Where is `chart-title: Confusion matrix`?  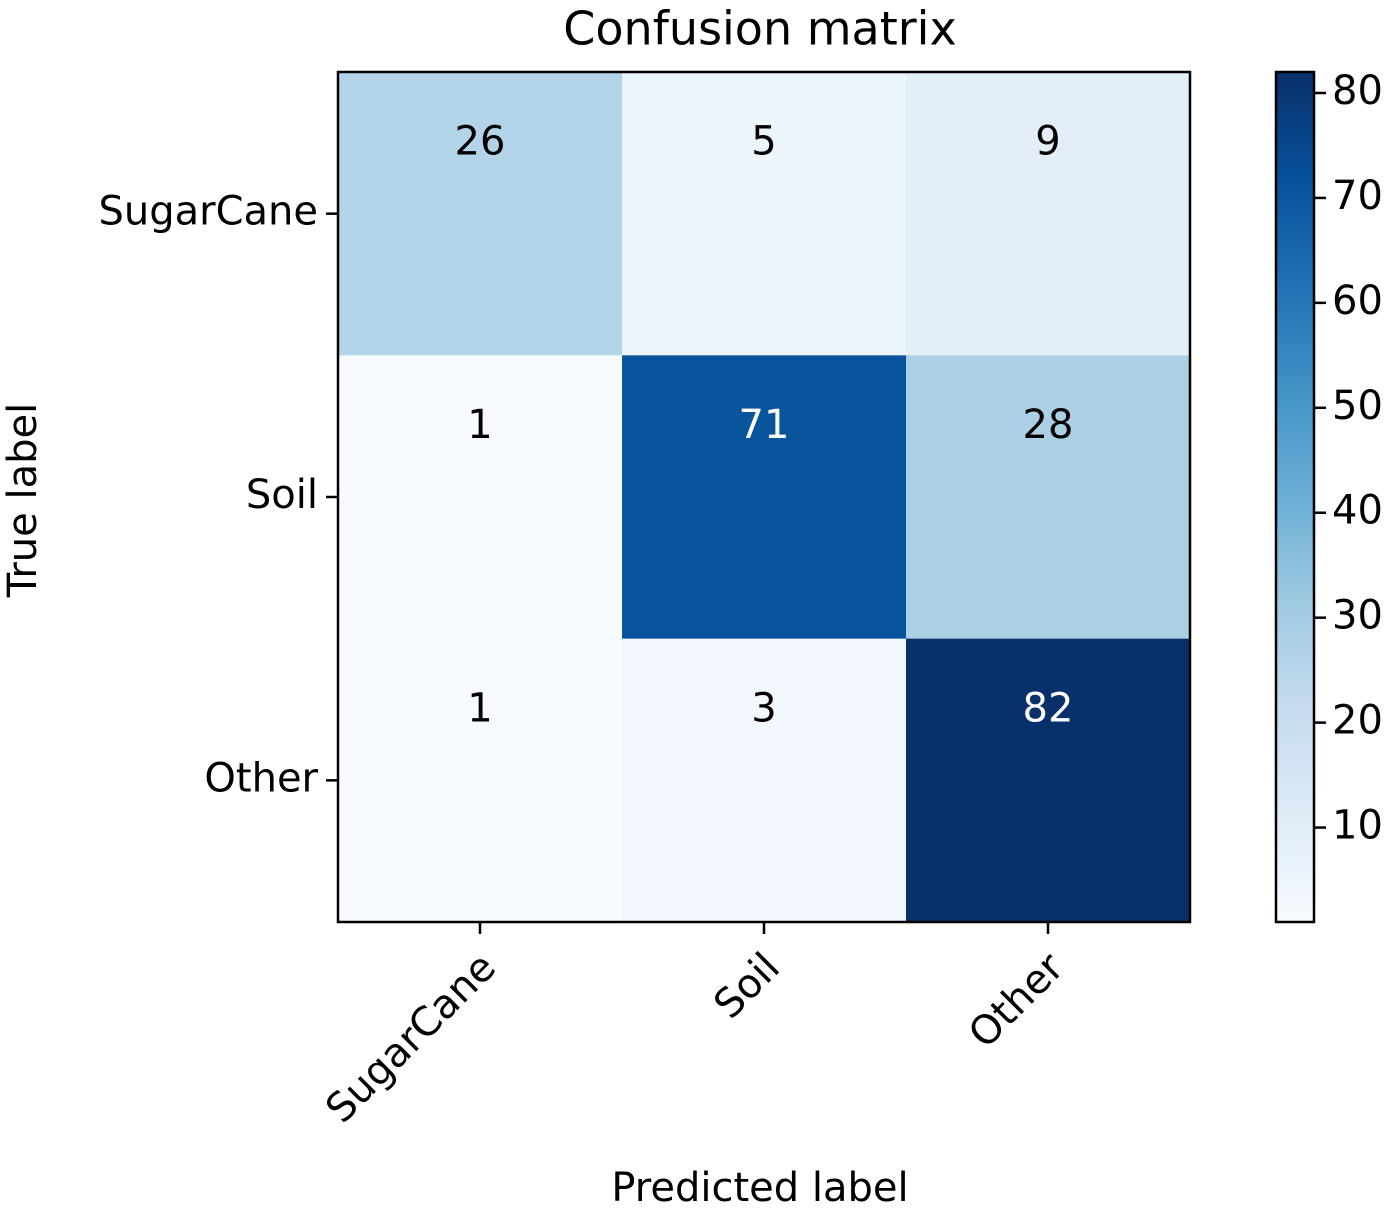
chart-title: Confusion matrix is located at coordinates (759, 29).